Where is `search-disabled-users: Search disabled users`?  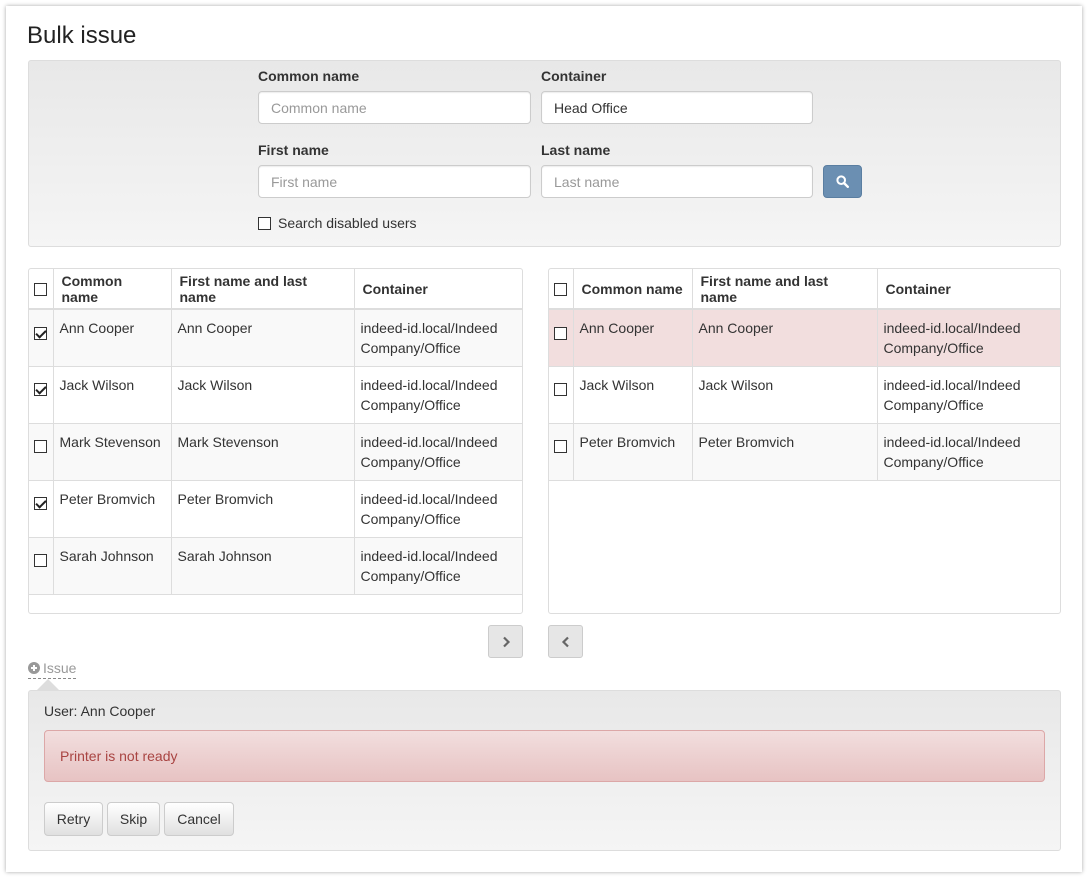
search-disabled-users: Search disabled users is located at coordinates (337, 223).